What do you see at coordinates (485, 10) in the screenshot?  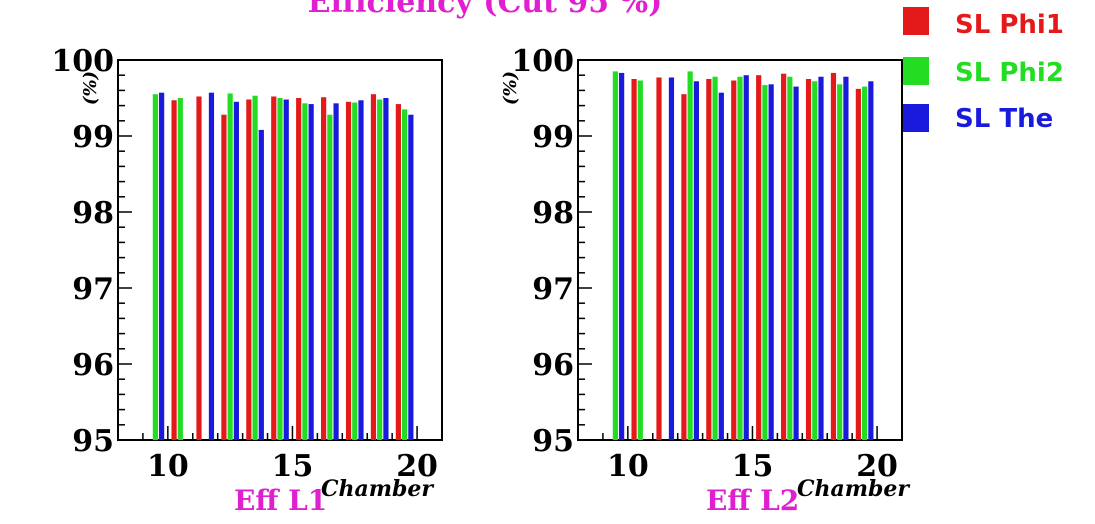 I see `figure-title: Efficiency (Cut 95 %)` at bounding box center [485, 10].